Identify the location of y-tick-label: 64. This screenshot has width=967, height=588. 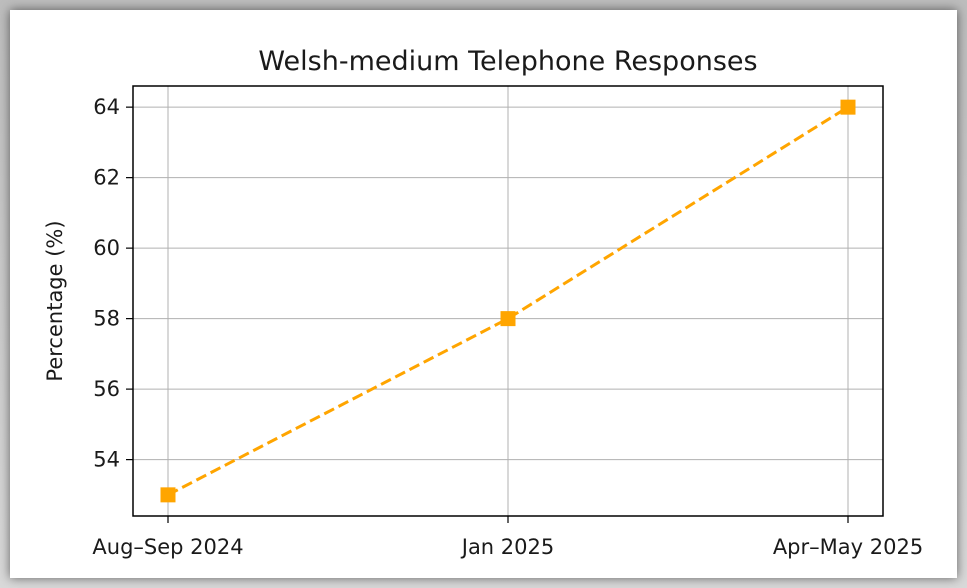
(106, 107).